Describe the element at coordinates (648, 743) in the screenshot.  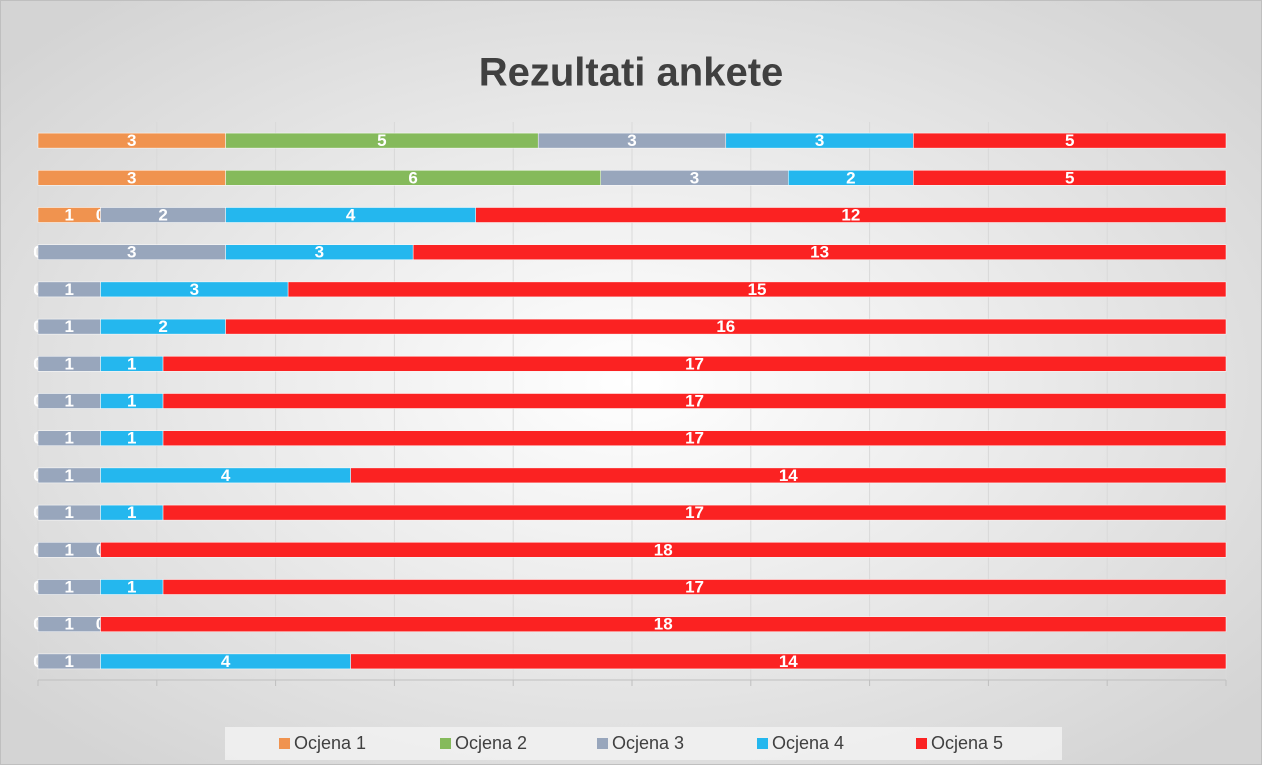
I see `legend-label: Ocjena 3` at that location.